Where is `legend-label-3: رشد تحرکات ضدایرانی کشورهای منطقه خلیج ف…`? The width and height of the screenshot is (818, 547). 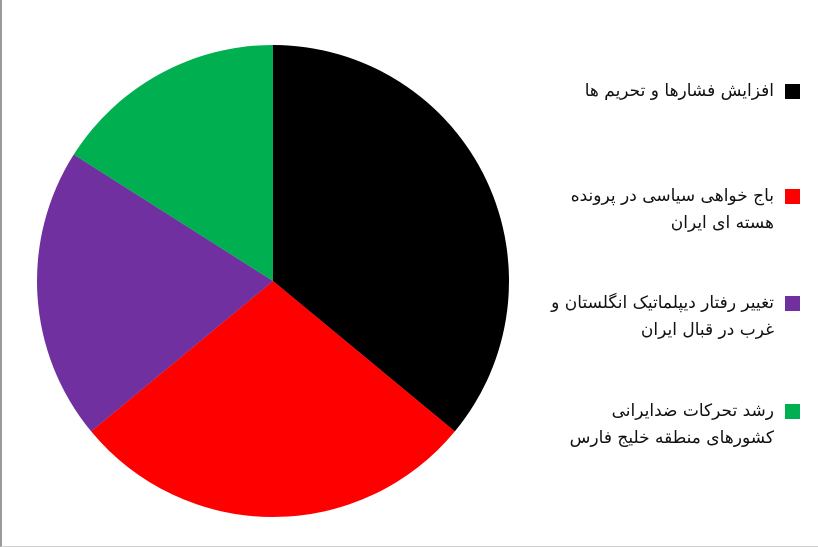 legend-label-3: رشد تحرکات ضدایرانی کشورهای منطقه خلیج ف… is located at coordinates (671, 424).